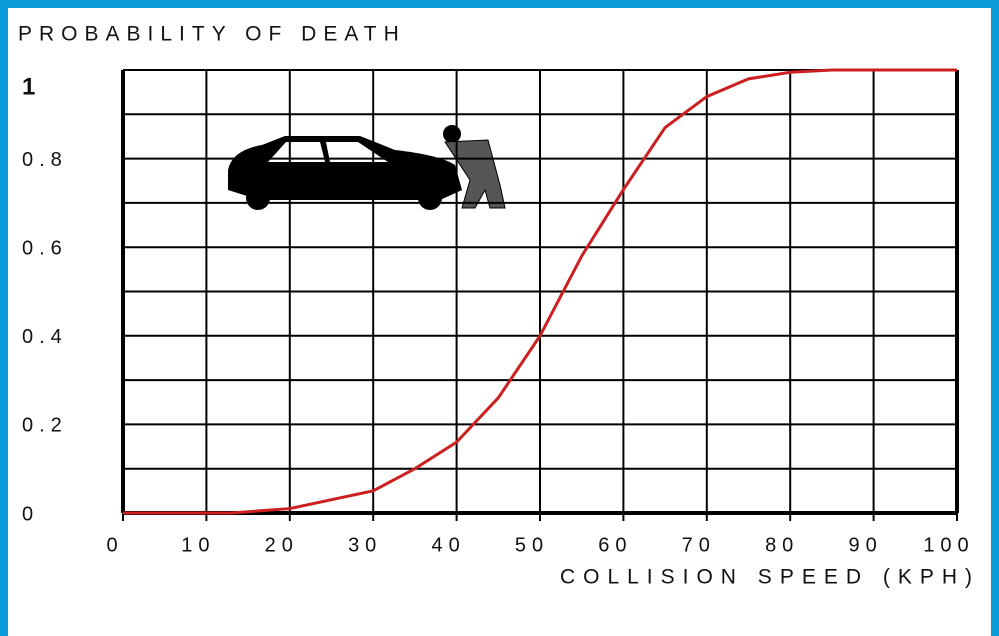 This screenshot has width=999, height=636. I want to click on y-tick-label: 0.4, so click(45, 337).